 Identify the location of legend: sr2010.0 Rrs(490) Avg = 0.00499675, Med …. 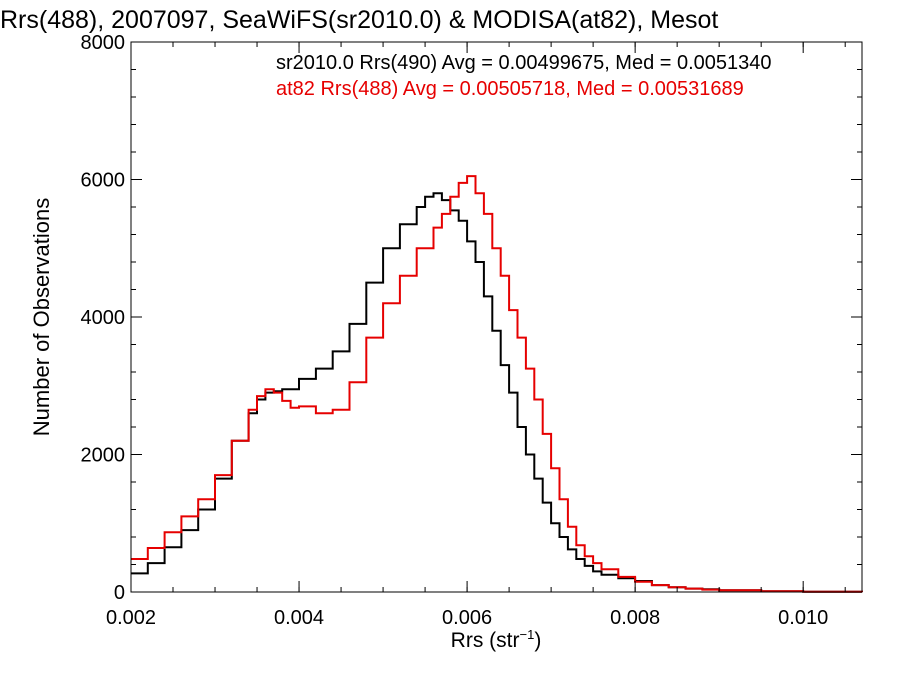
(524, 76).